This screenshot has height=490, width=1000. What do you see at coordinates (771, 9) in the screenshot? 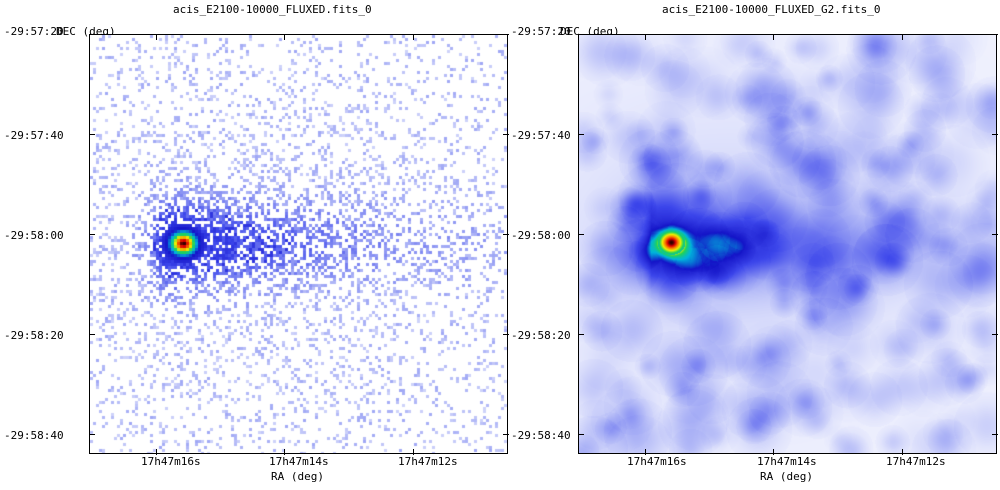
I see `panel-title: acis_E2100-10000_FLUXED_G2.fits_0` at bounding box center [771, 9].